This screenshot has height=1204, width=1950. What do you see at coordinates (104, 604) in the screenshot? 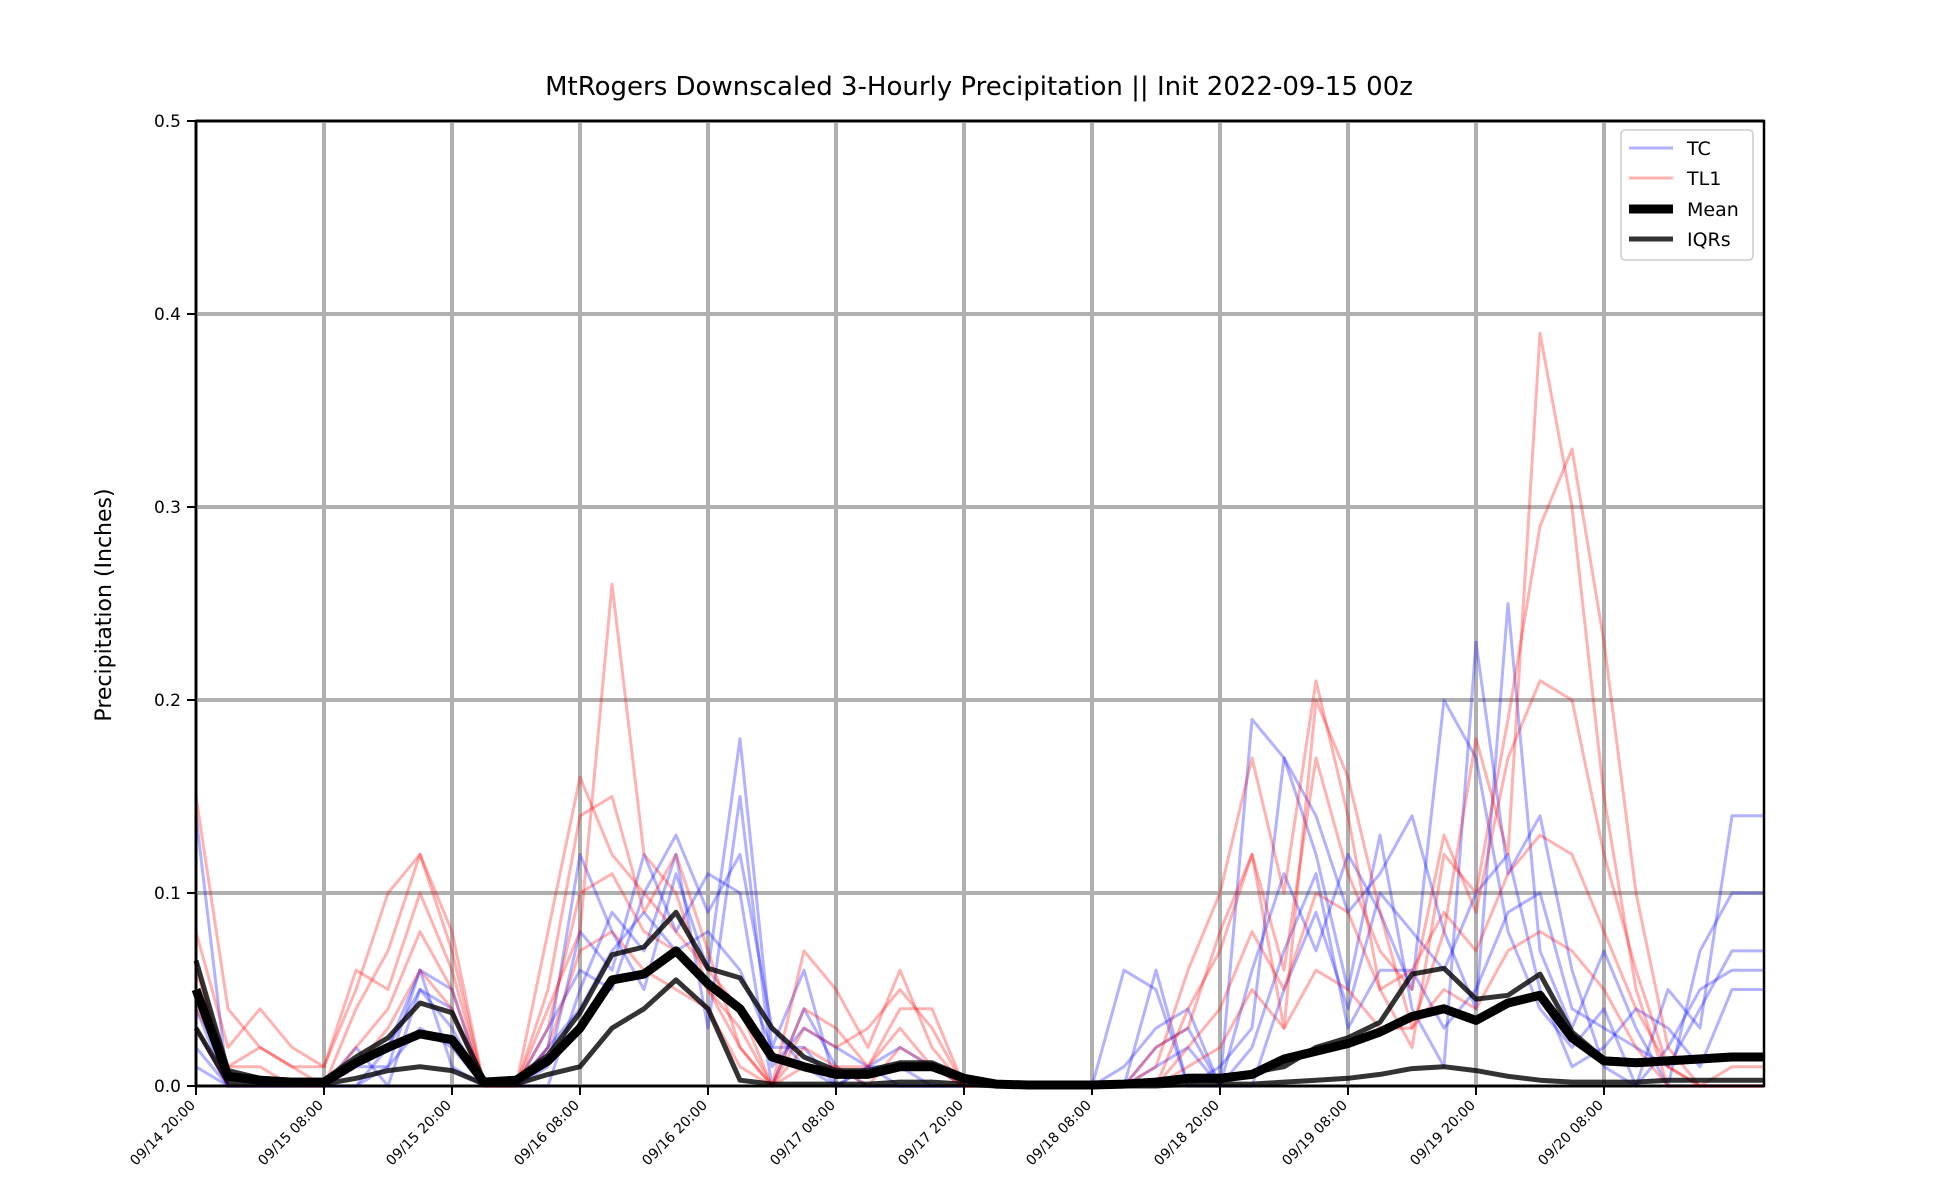
I see `y-axis-label: Precipitation (Inches)` at bounding box center [104, 604].